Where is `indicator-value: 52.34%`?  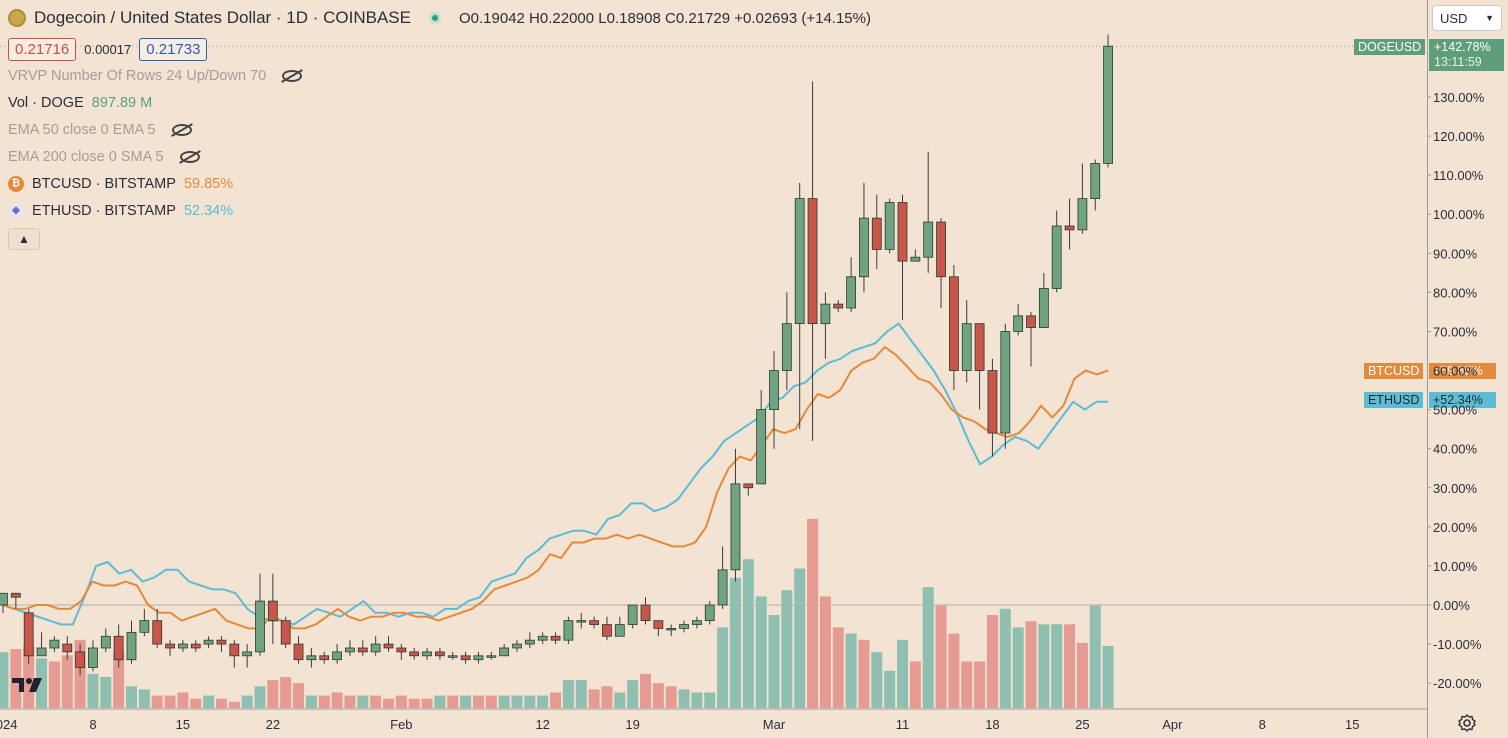 indicator-value: 52.34% is located at coordinates (208, 210).